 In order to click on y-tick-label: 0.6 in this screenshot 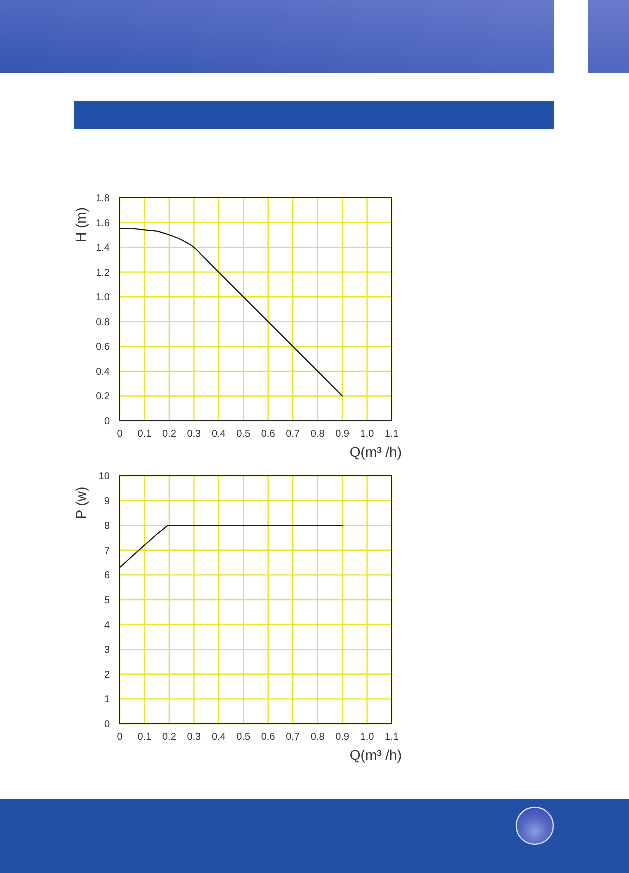, I will do `click(103, 348)`.